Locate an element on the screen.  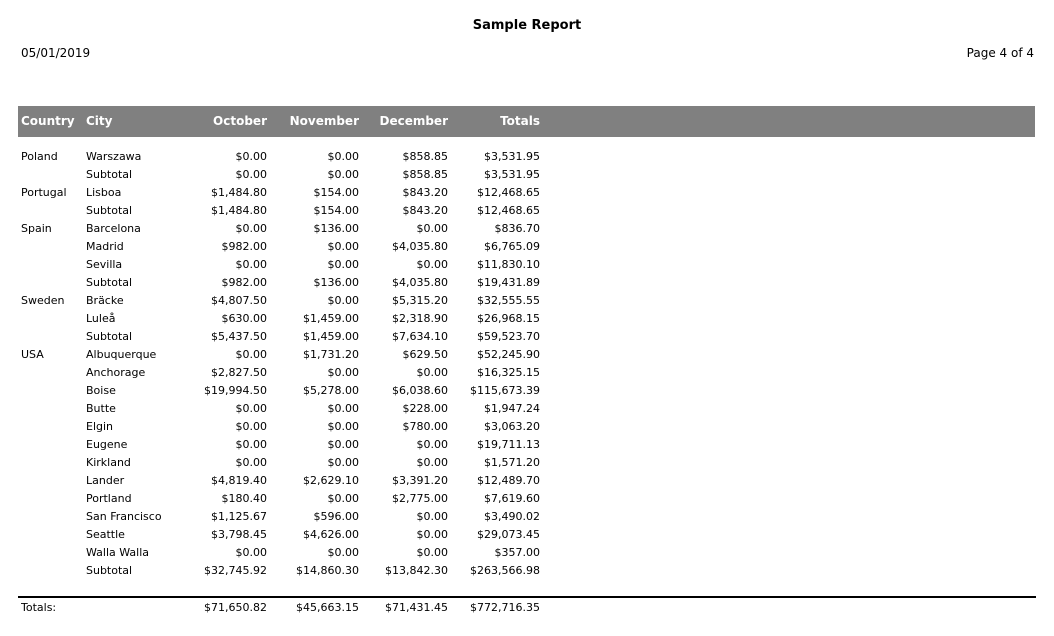
cell-country: Poland is located at coordinates (39, 156).